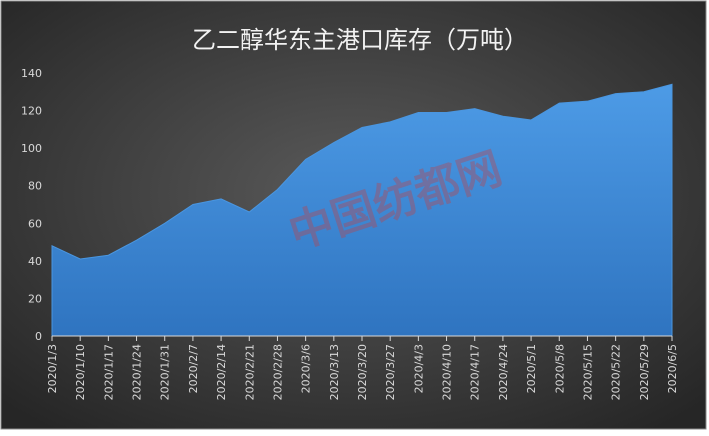 The height and width of the screenshot is (436, 709). Describe the element at coordinates (35, 186) in the screenshot. I see `y-tick-label: 80` at that location.